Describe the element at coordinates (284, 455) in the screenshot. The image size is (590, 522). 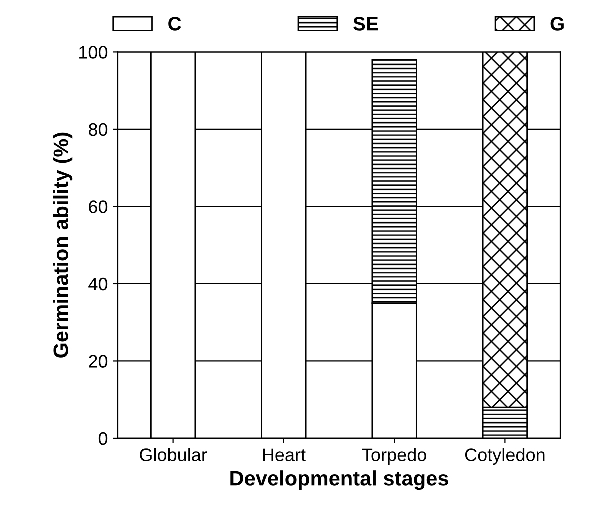
I see `x-tick-label: Heart` at that location.